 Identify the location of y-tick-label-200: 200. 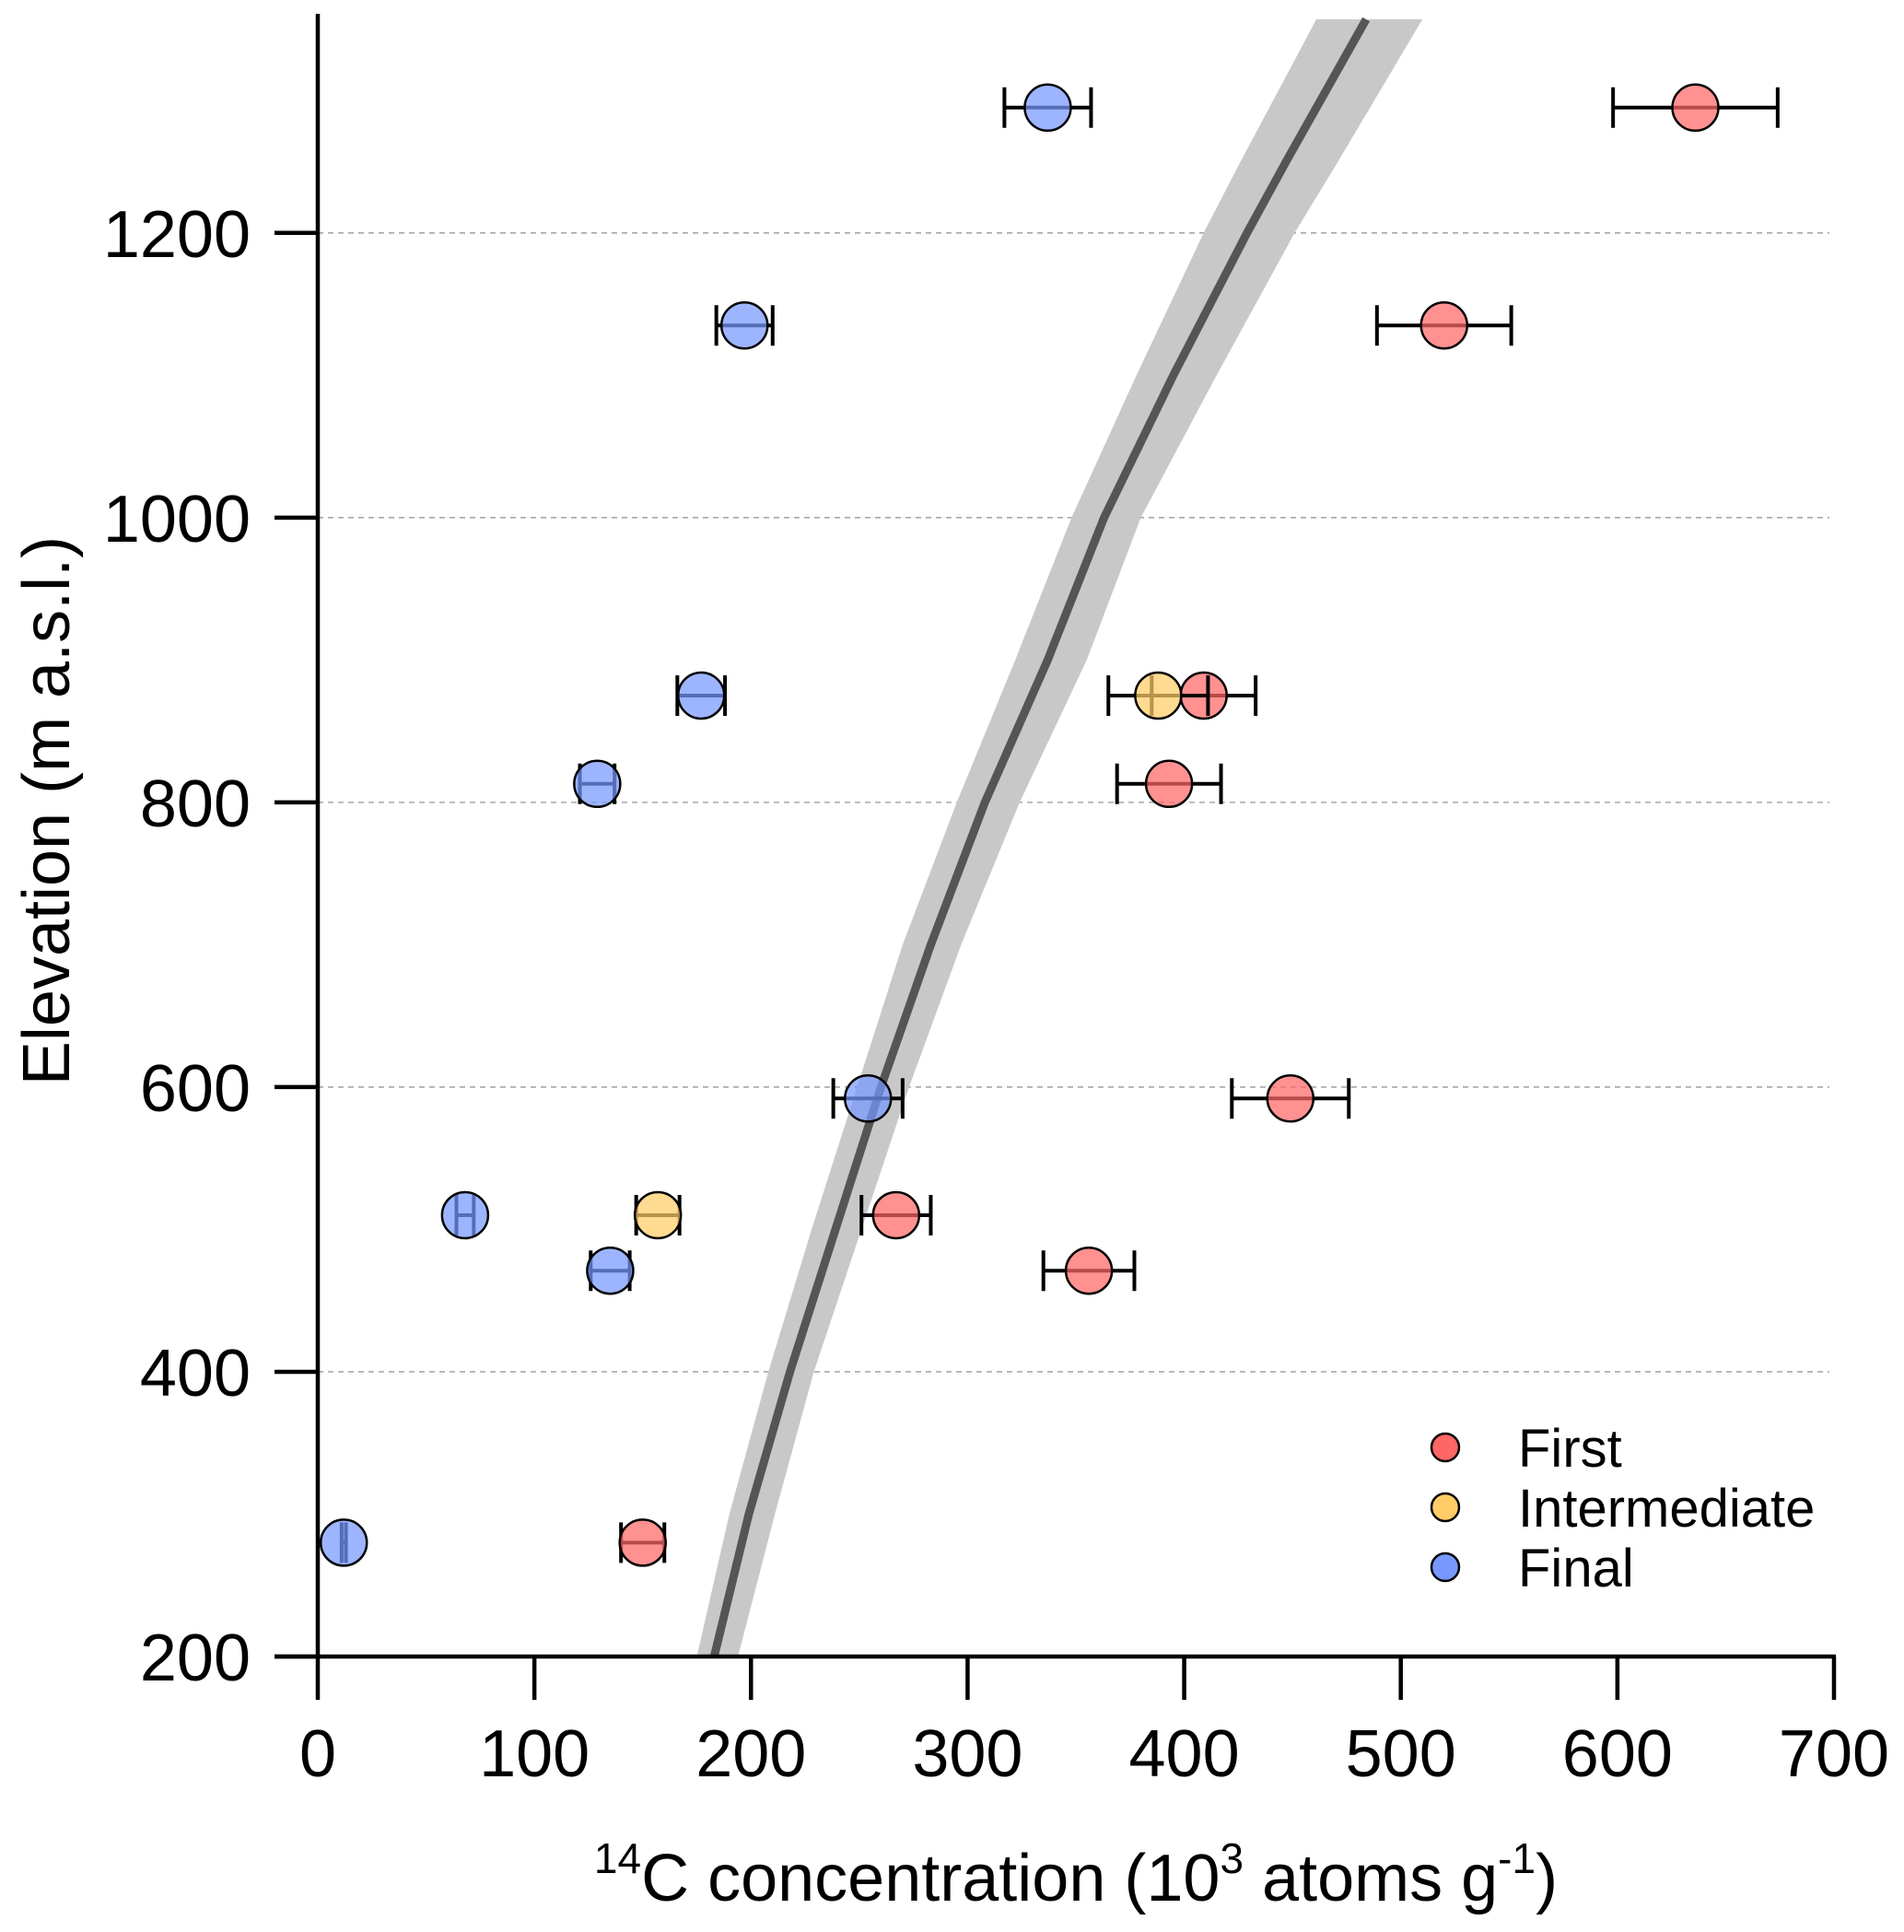
(195, 1659).